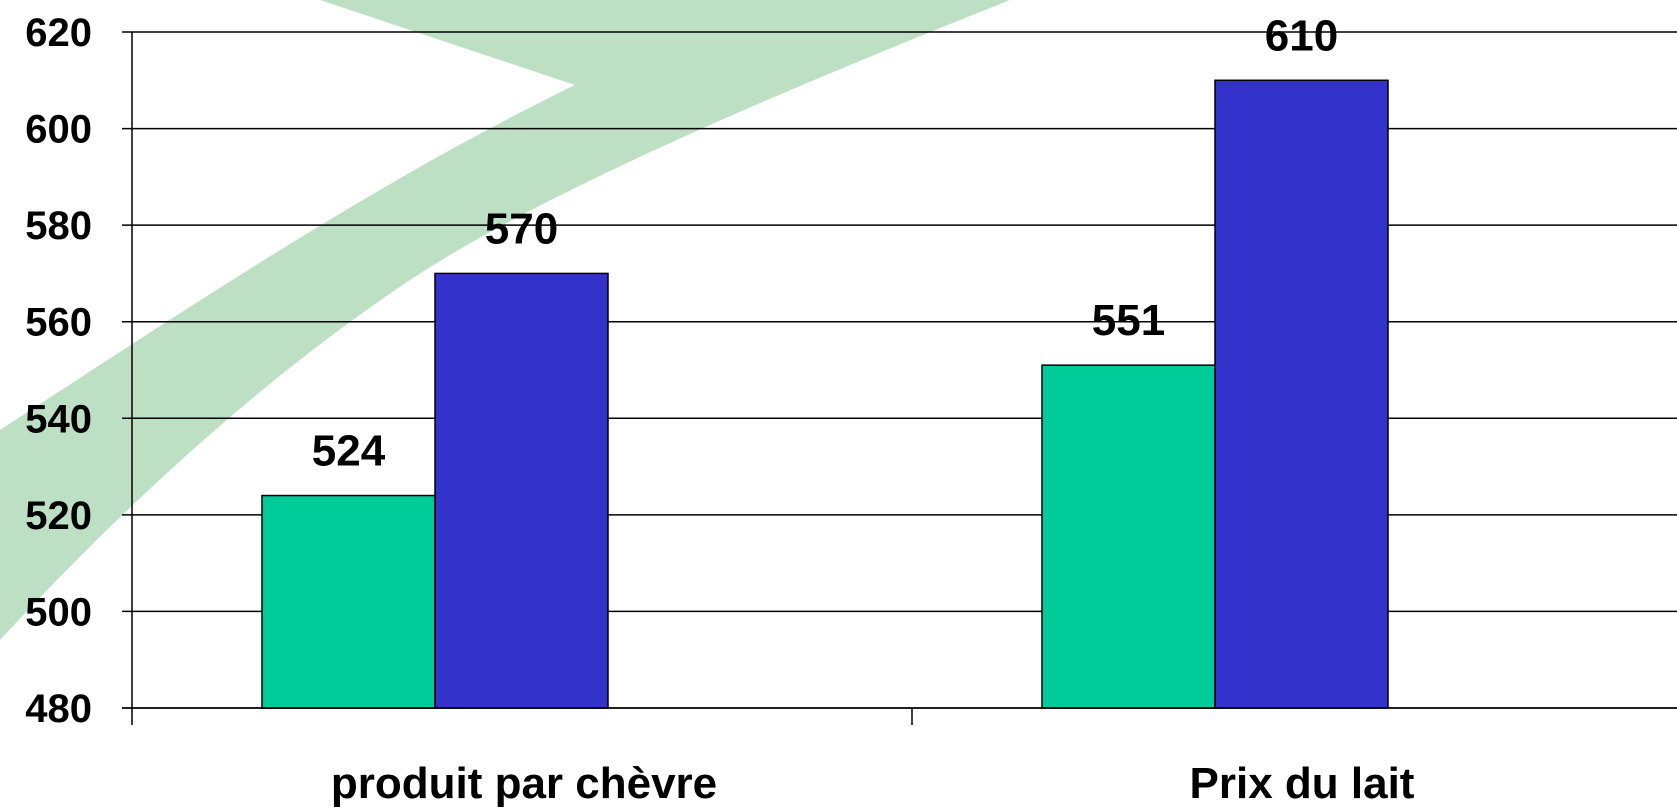 Image resolution: width=1677 pixels, height=808 pixels. What do you see at coordinates (58, 33) in the screenshot?
I see `y-tick-label: 620` at bounding box center [58, 33].